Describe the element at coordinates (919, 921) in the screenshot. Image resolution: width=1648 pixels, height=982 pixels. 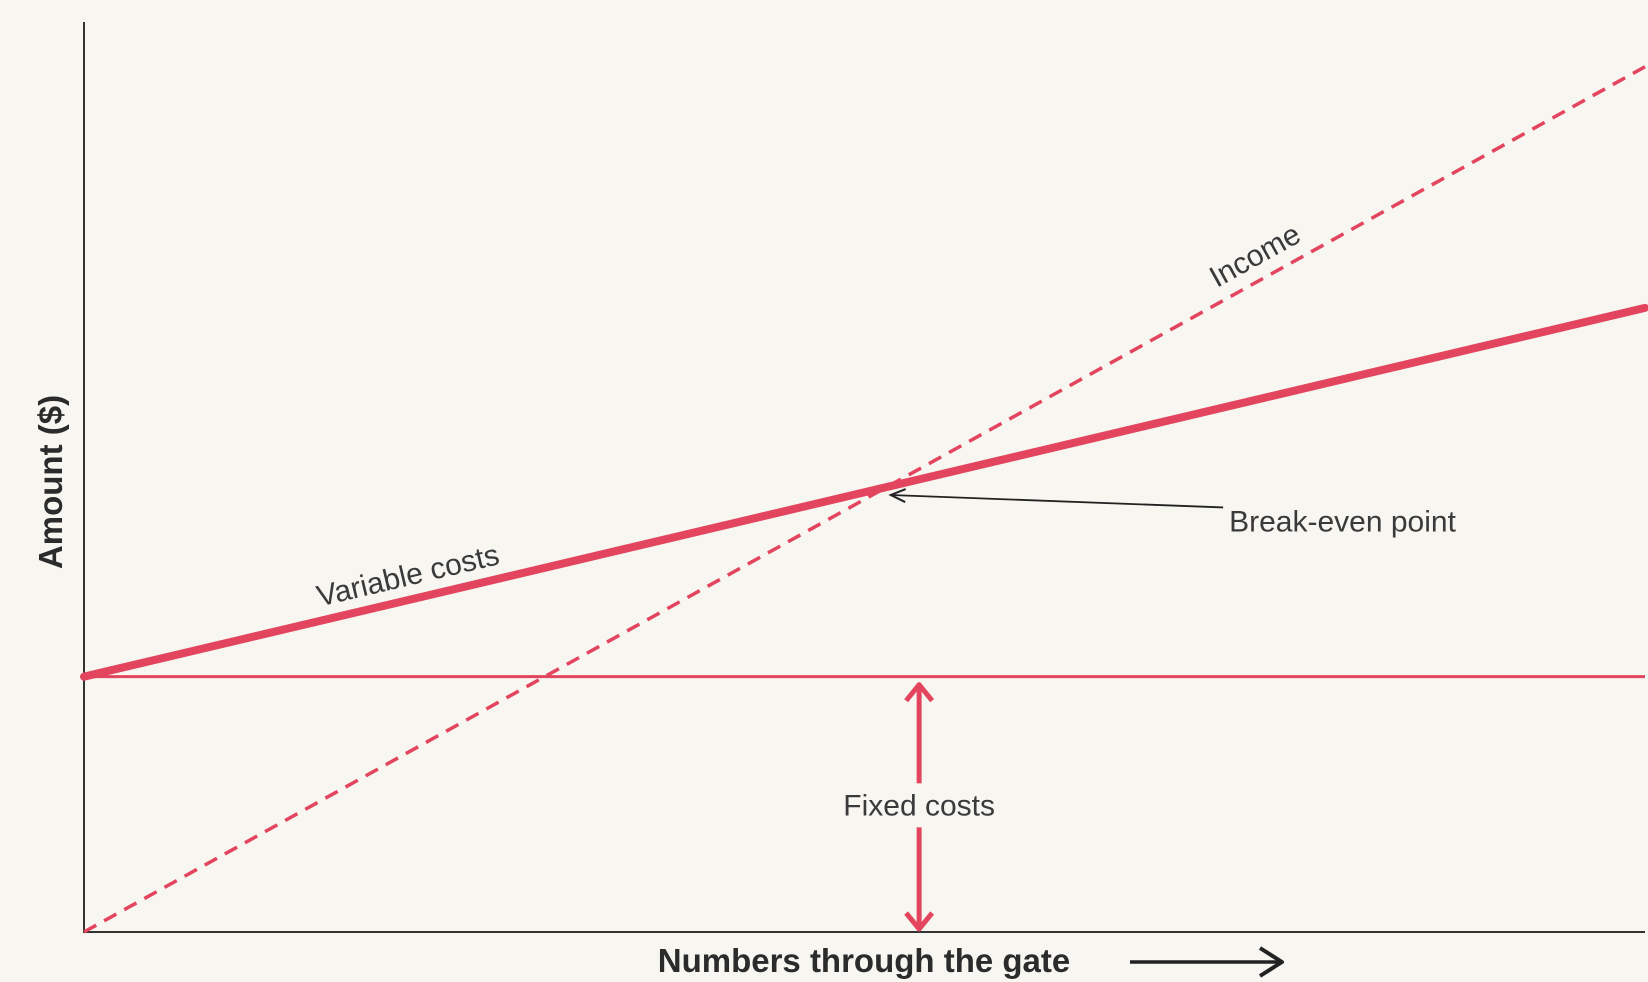
I see `fixed-costs-arrow-down-head` at that location.